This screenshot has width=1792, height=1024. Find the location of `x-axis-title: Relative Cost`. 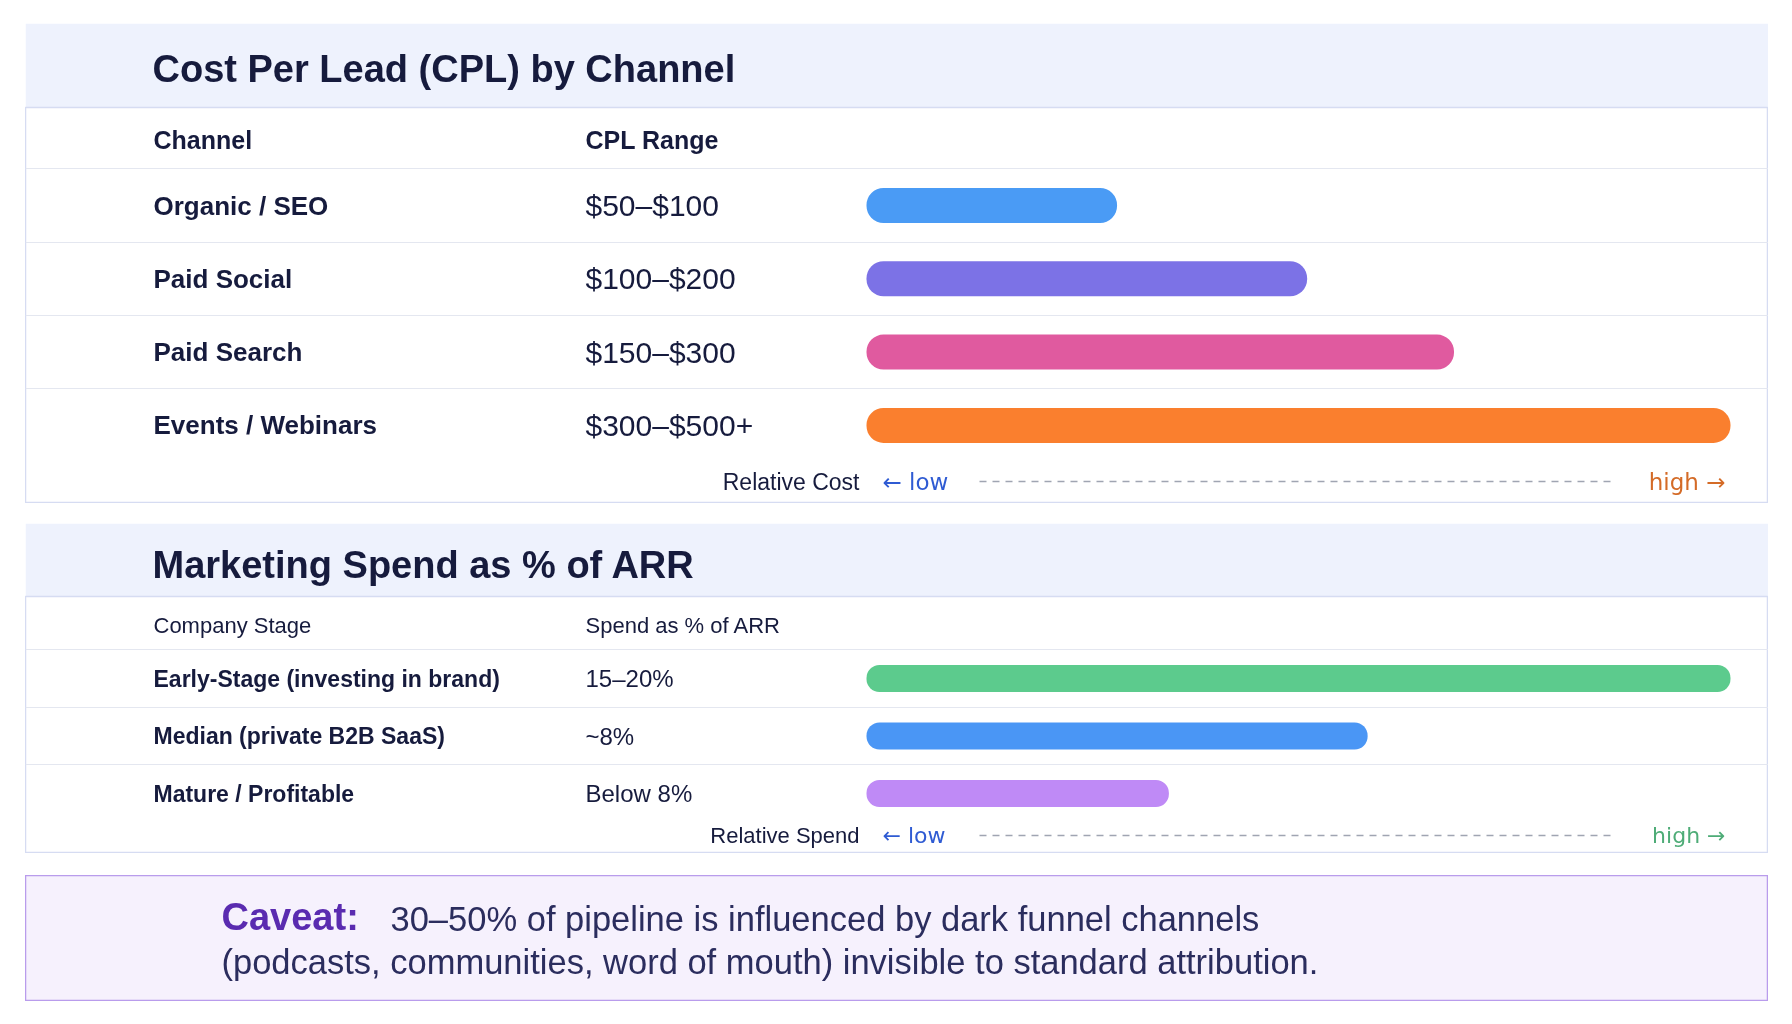

x-axis-title: Relative Cost is located at coordinates (791, 481).